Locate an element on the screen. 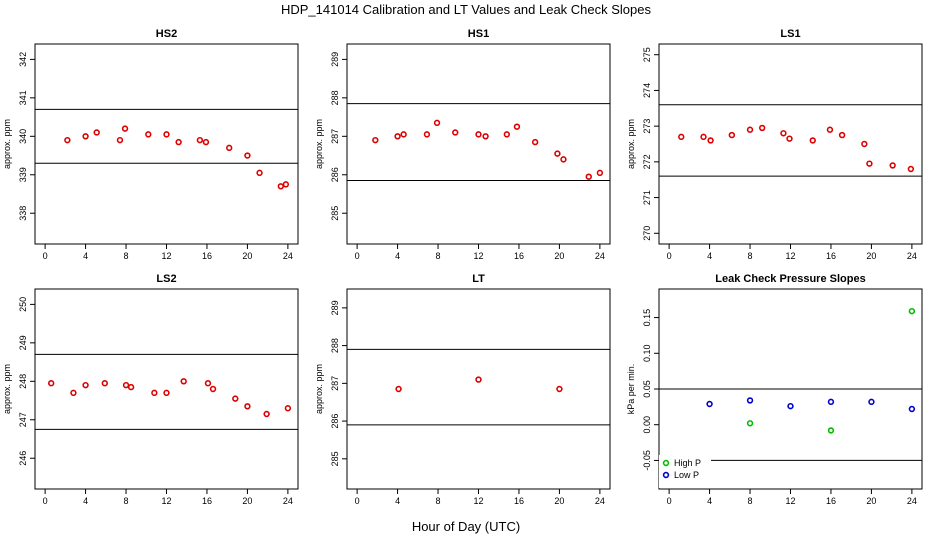 This screenshot has height=540, width=936. plot-frame is located at coordinates (790, 144).